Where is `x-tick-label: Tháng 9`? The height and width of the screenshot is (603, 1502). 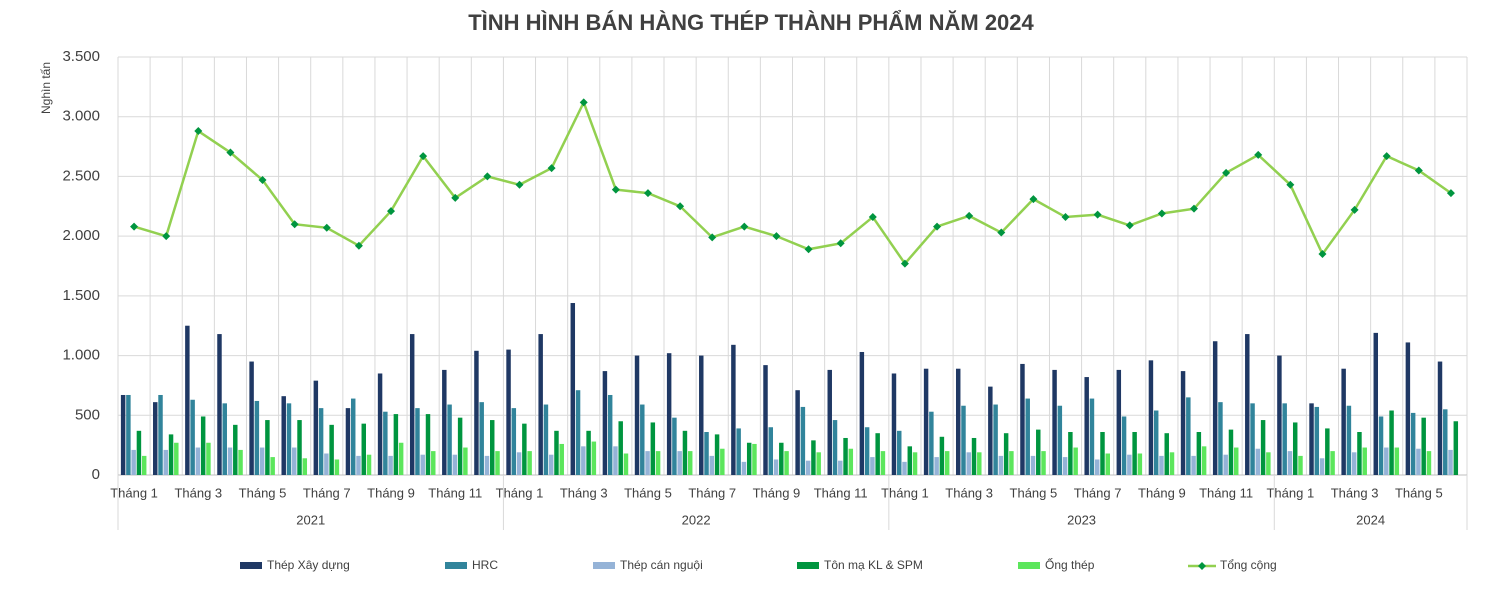
x-tick-label: Tháng 9 is located at coordinates (777, 492).